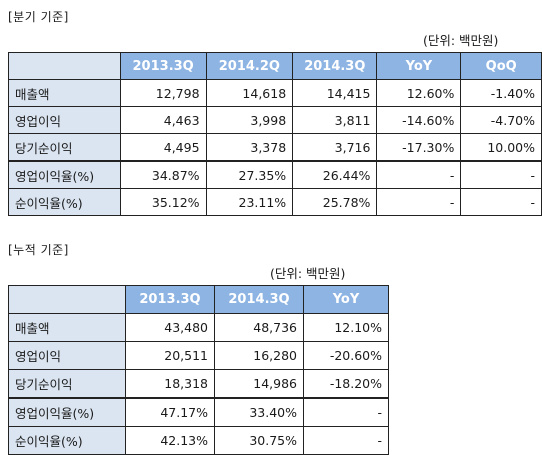  What do you see at coordinates (170, 412) in the screenshot?
I see `cell: 47.17%` at bounding box center [170, 412].